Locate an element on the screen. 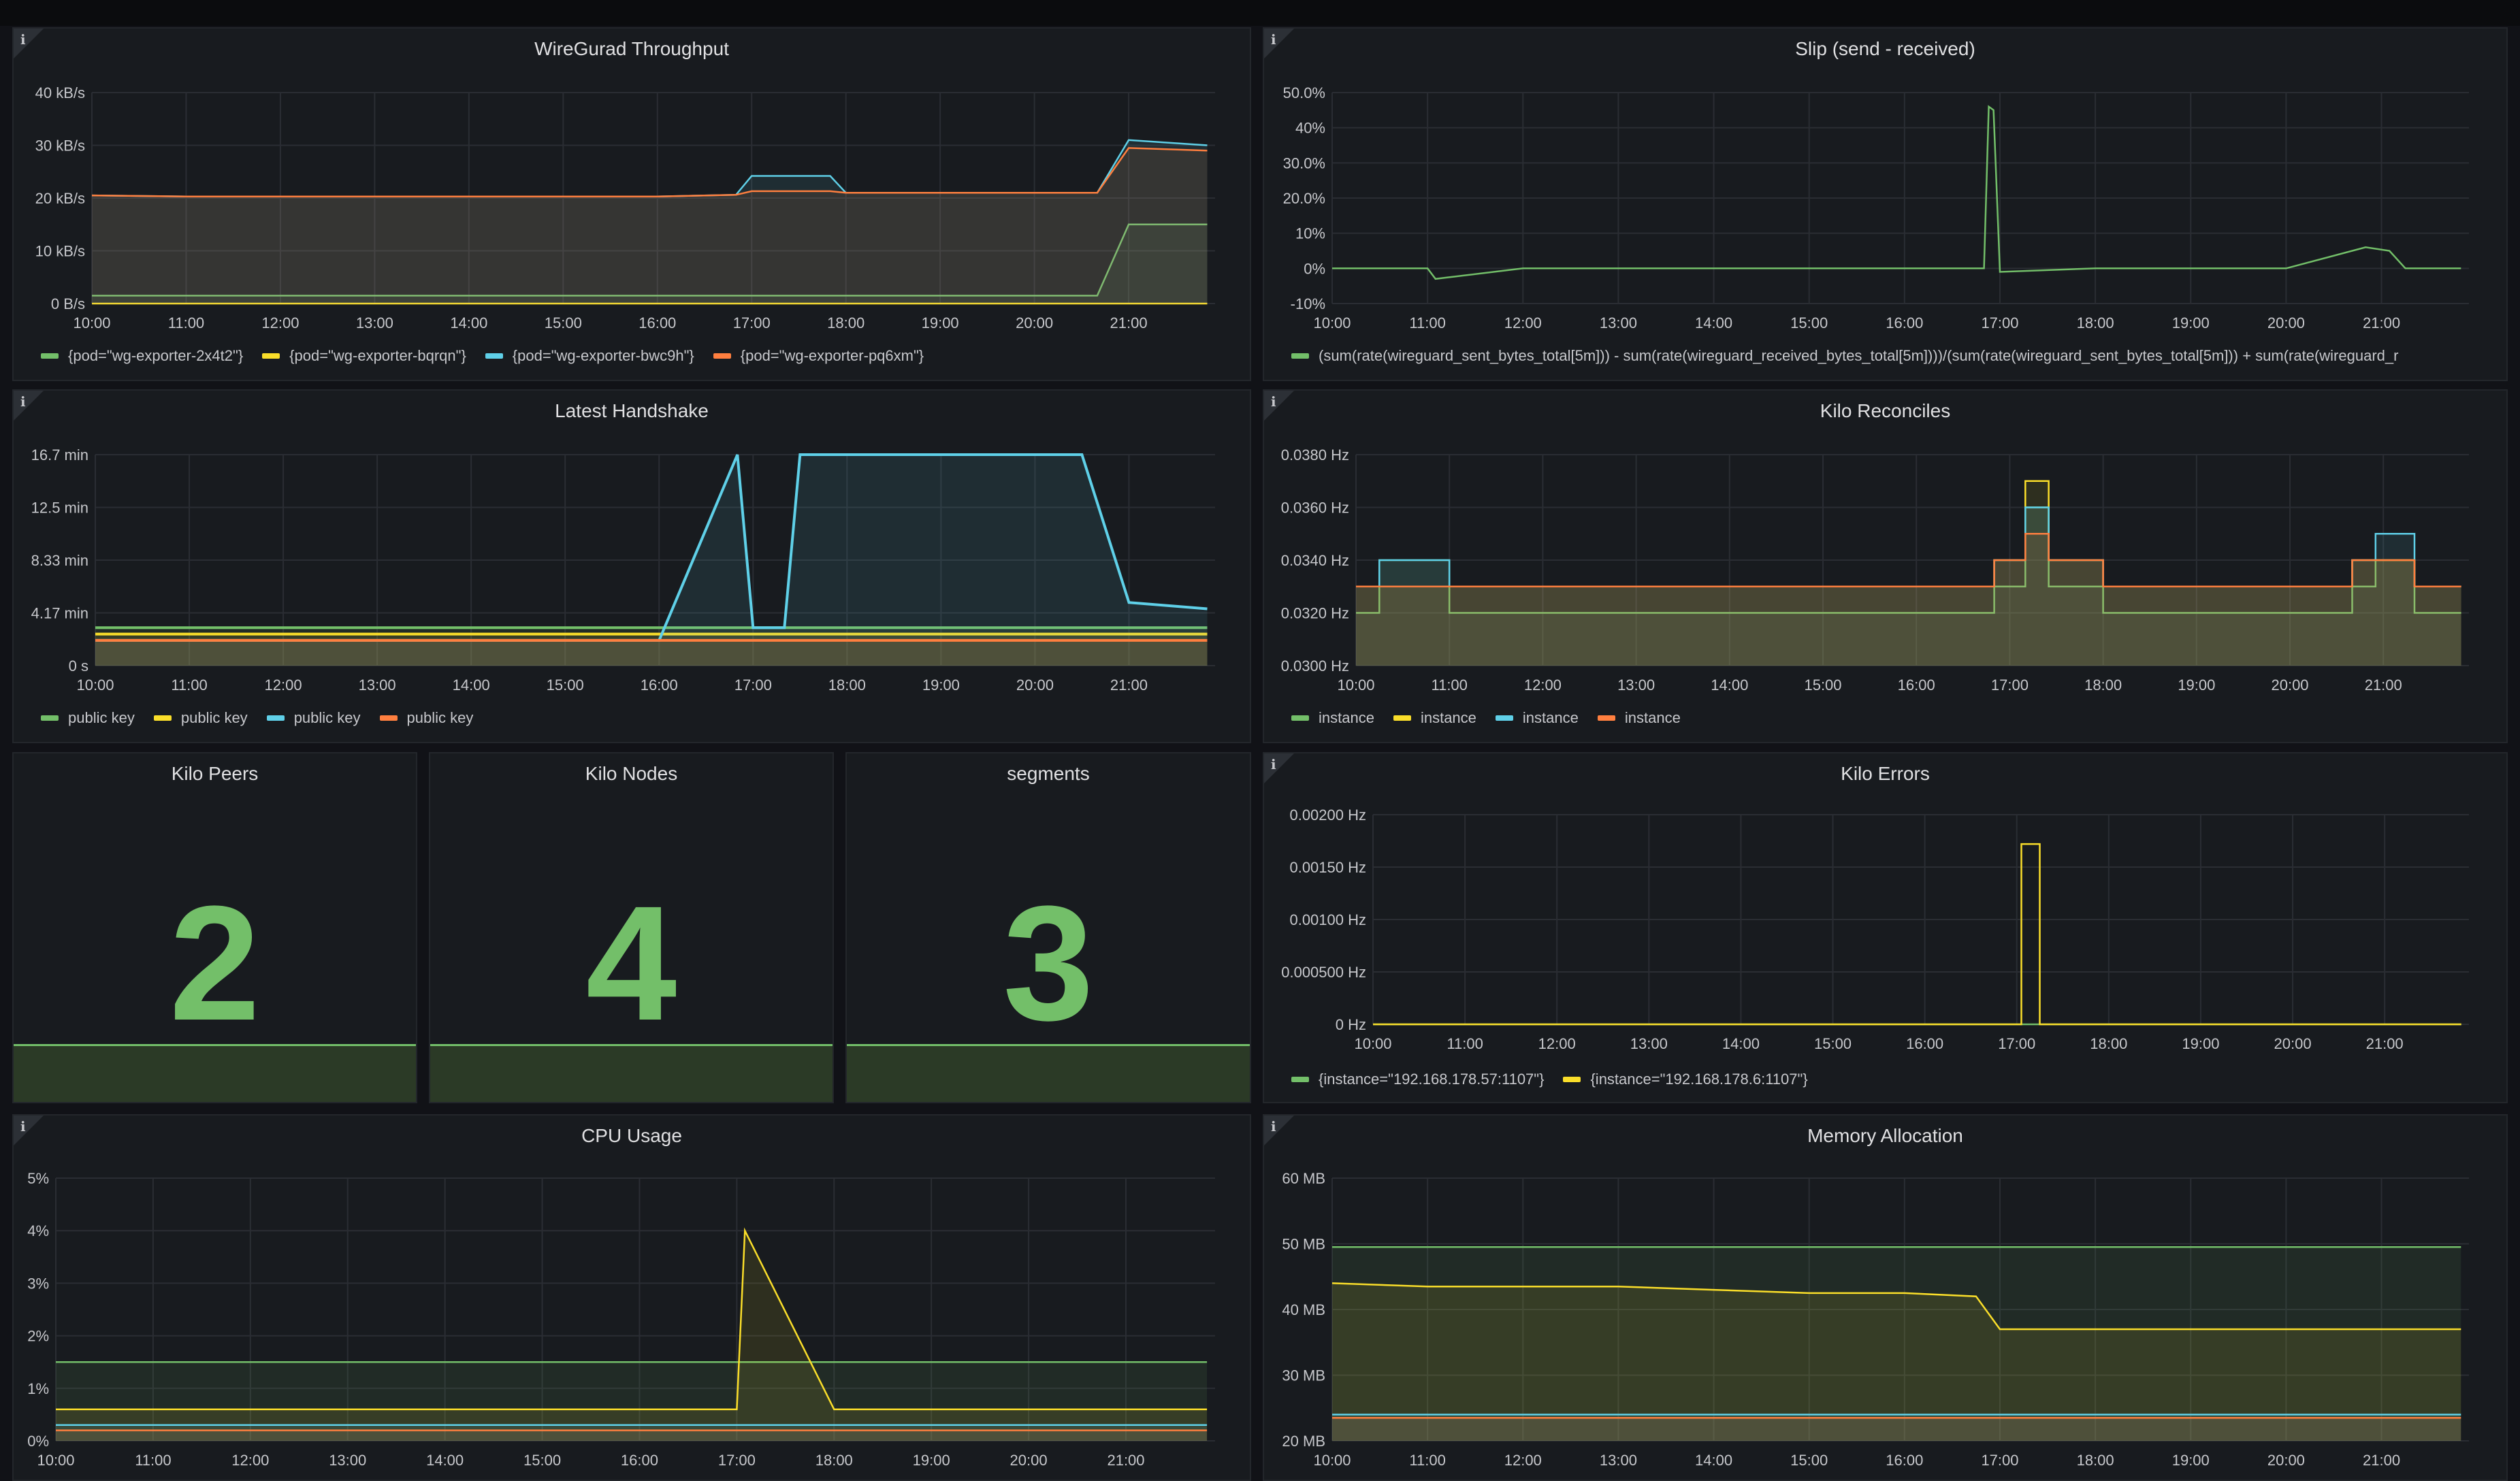 This screenshot has height=1481, width=2520. y-tick-label: 20 MB is located at coordinates (1304, 1442).